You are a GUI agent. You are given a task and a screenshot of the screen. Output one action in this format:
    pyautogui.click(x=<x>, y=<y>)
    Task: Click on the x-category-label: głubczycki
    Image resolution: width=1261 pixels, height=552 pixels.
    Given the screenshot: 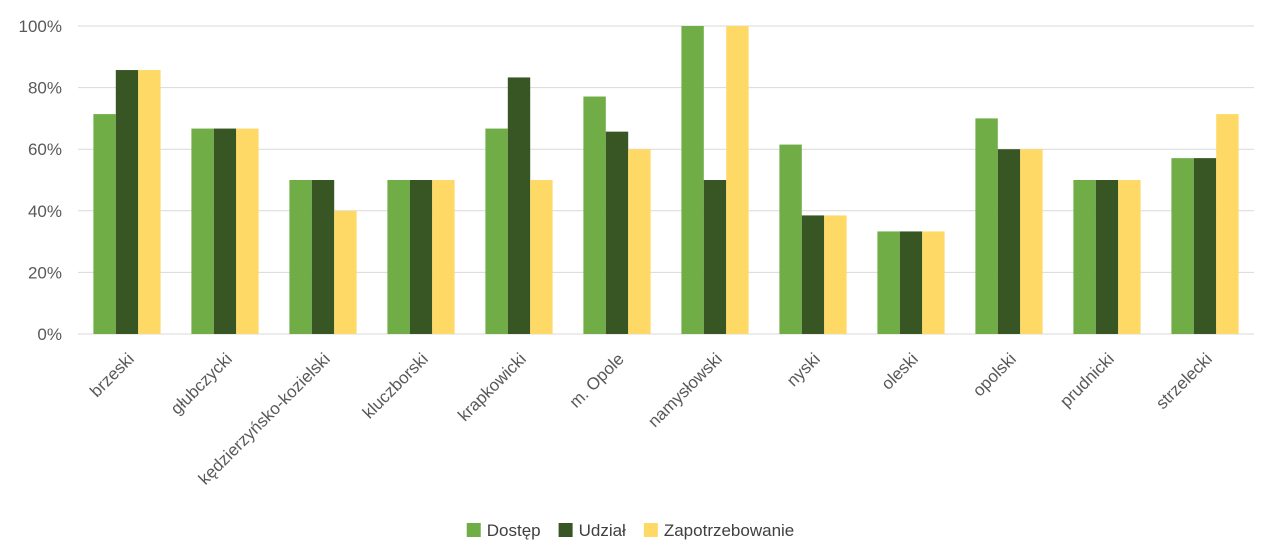 What is the action you would take?
    pyautogui.click(x=201, y=383)
    